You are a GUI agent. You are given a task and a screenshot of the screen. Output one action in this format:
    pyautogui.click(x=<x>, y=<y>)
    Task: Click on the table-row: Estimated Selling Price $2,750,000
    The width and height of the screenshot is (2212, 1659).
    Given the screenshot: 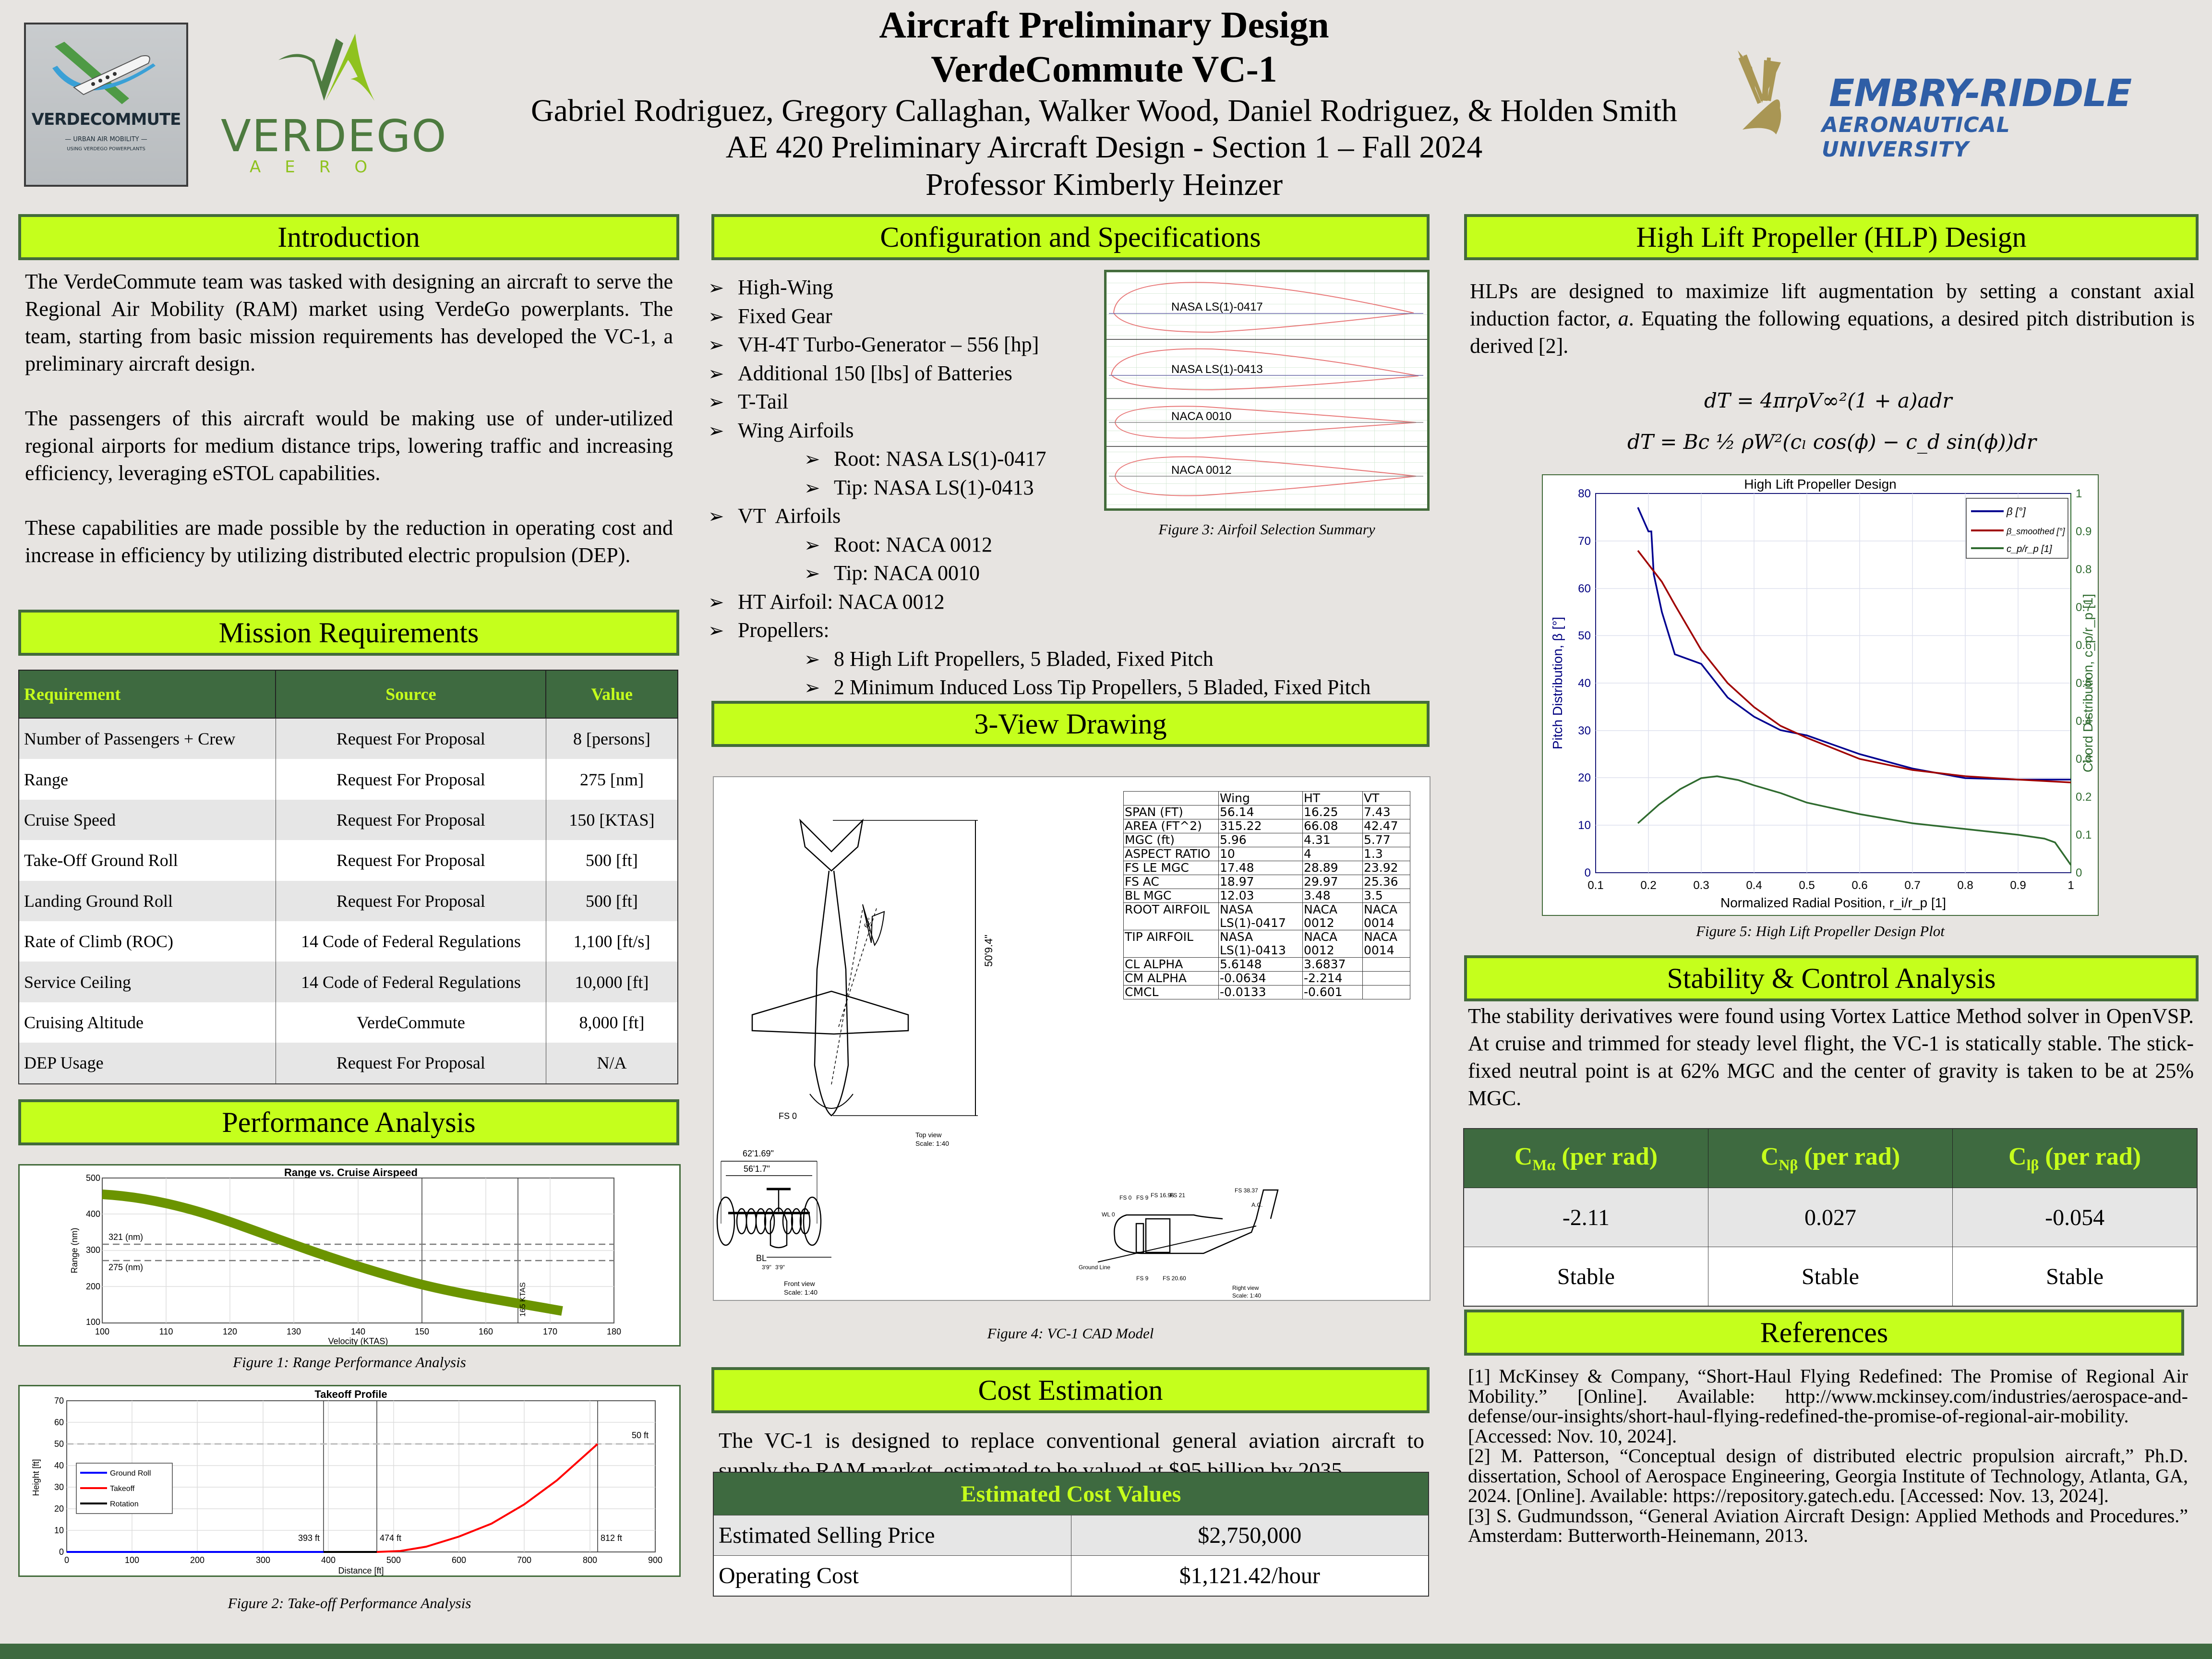 What is the action you would take?
    pyautogui.click(x=1071, y=1535)
    